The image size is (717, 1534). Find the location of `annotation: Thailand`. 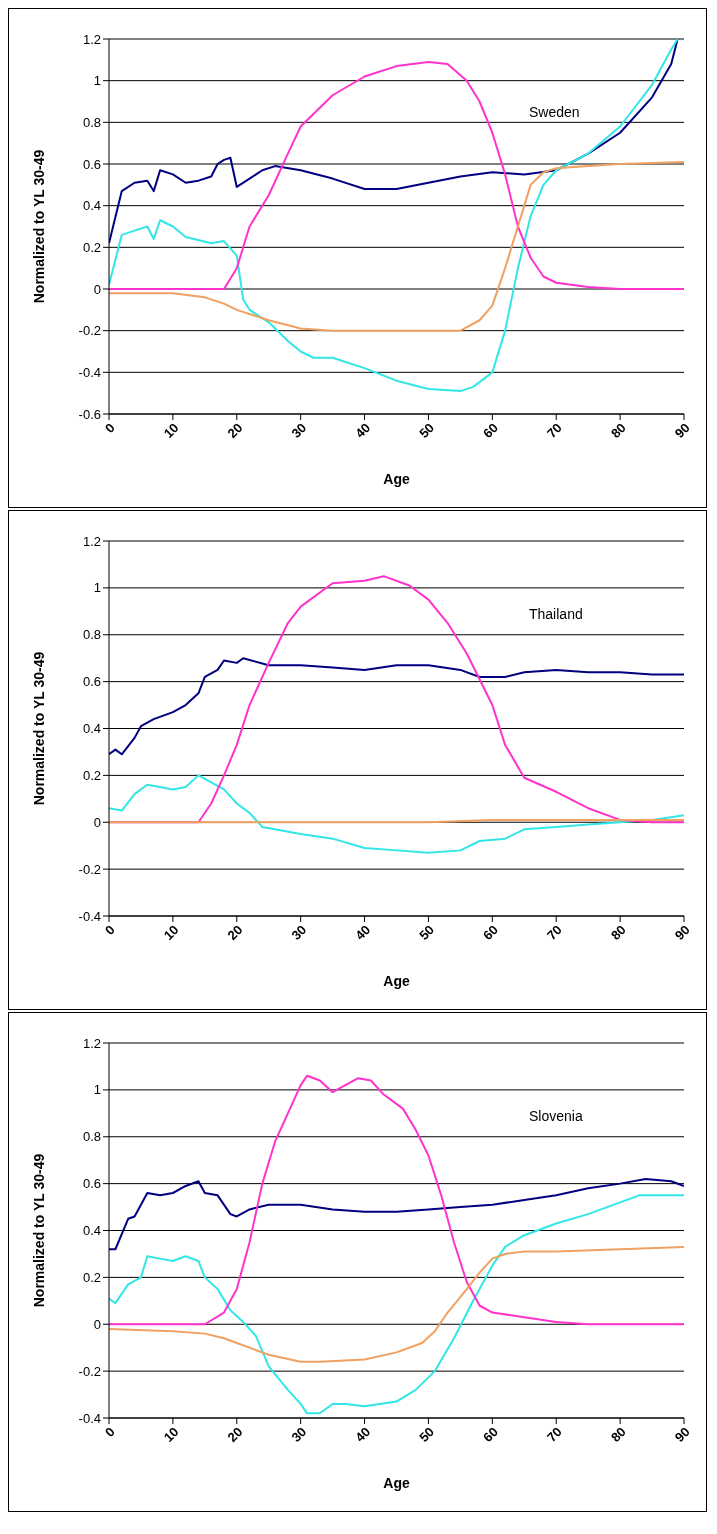

annotation: Thailand is located at coordinates (556, 614).